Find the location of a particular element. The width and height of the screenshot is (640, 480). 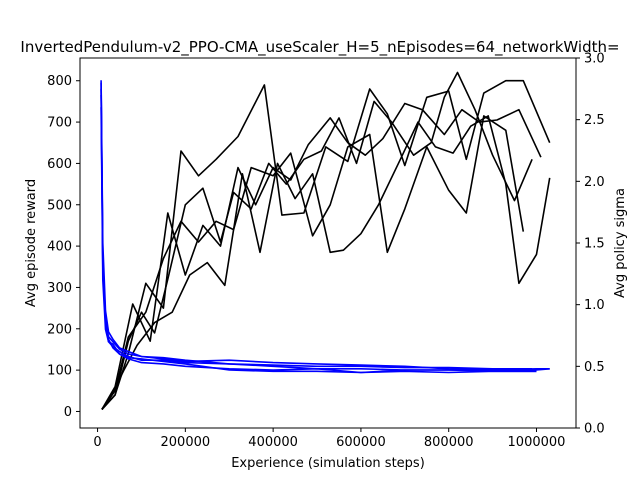

y2-tick-label: 0.5 is located at coordinates (594, 367).